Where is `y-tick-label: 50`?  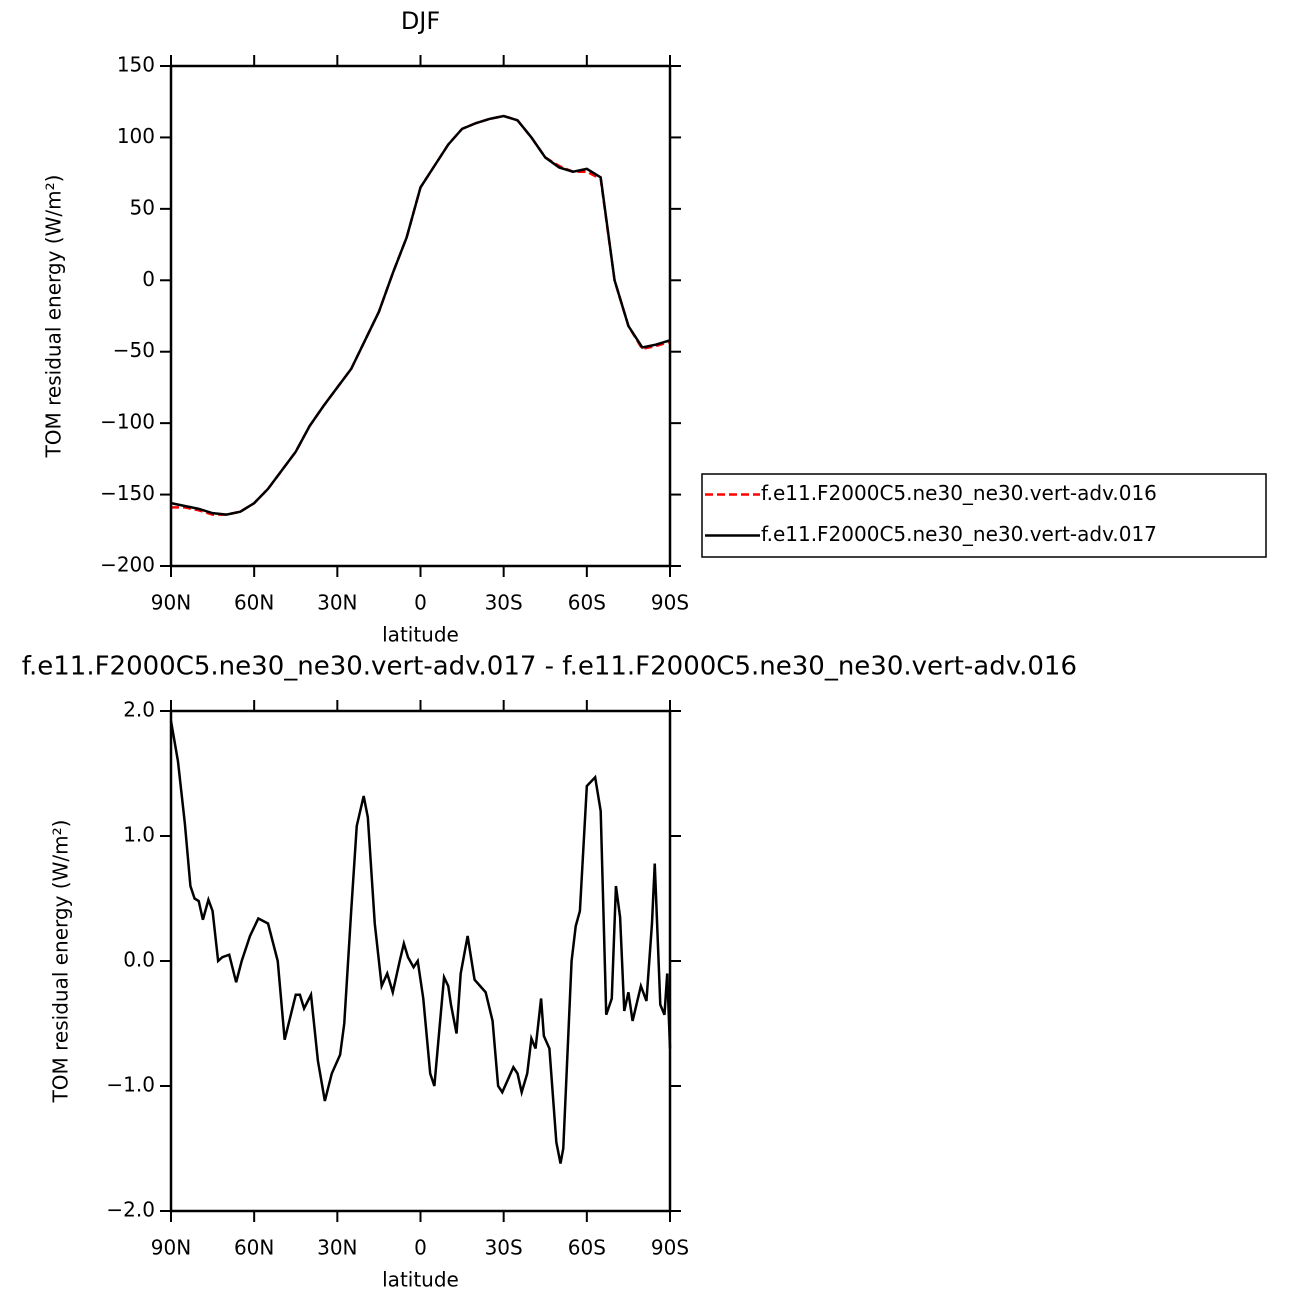 y-tick-label: 50 is located at coordinates (142, 207).